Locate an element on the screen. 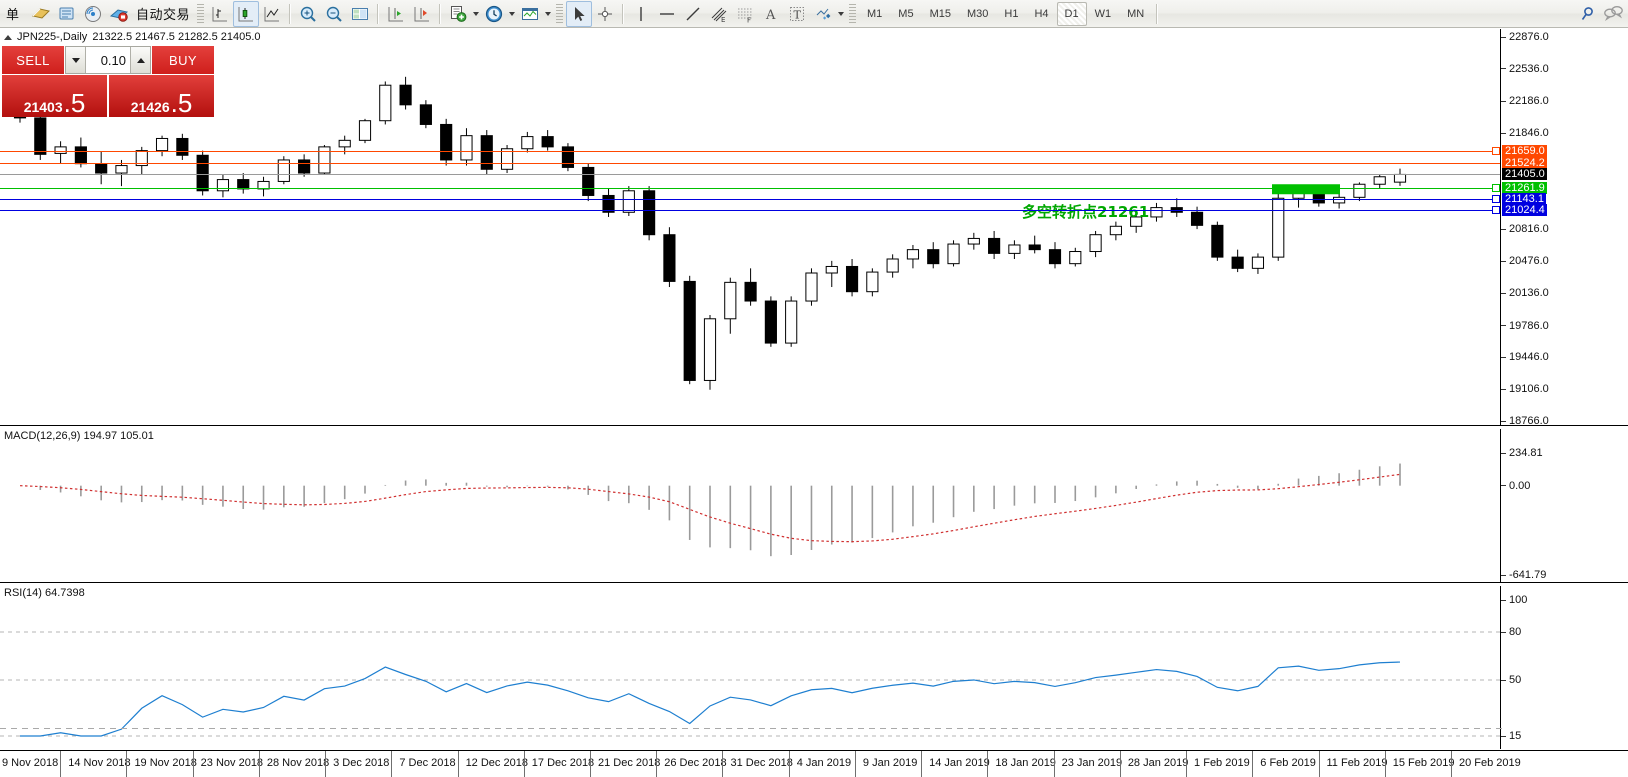 This screenshot has width=1628, height=777. zoom-out-icon is located at coordinates (334, 14).